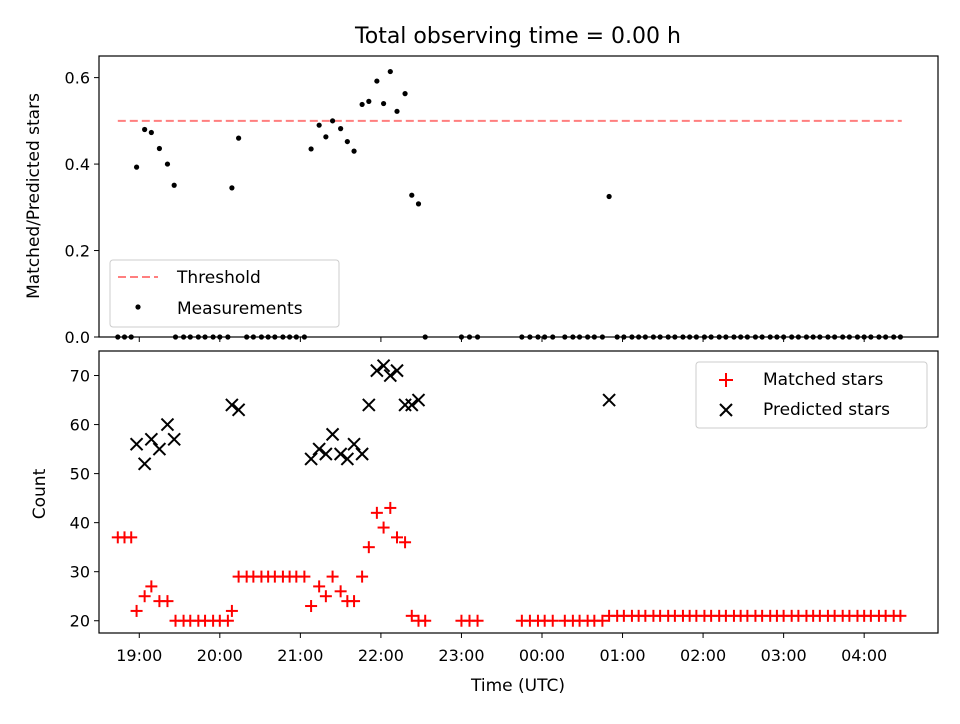 This screenshot has width=960, height=724. Describe the element at coordinates (826, 410) in the screenshot. I see `legend-predicted-label: Predicted stars` at that location.